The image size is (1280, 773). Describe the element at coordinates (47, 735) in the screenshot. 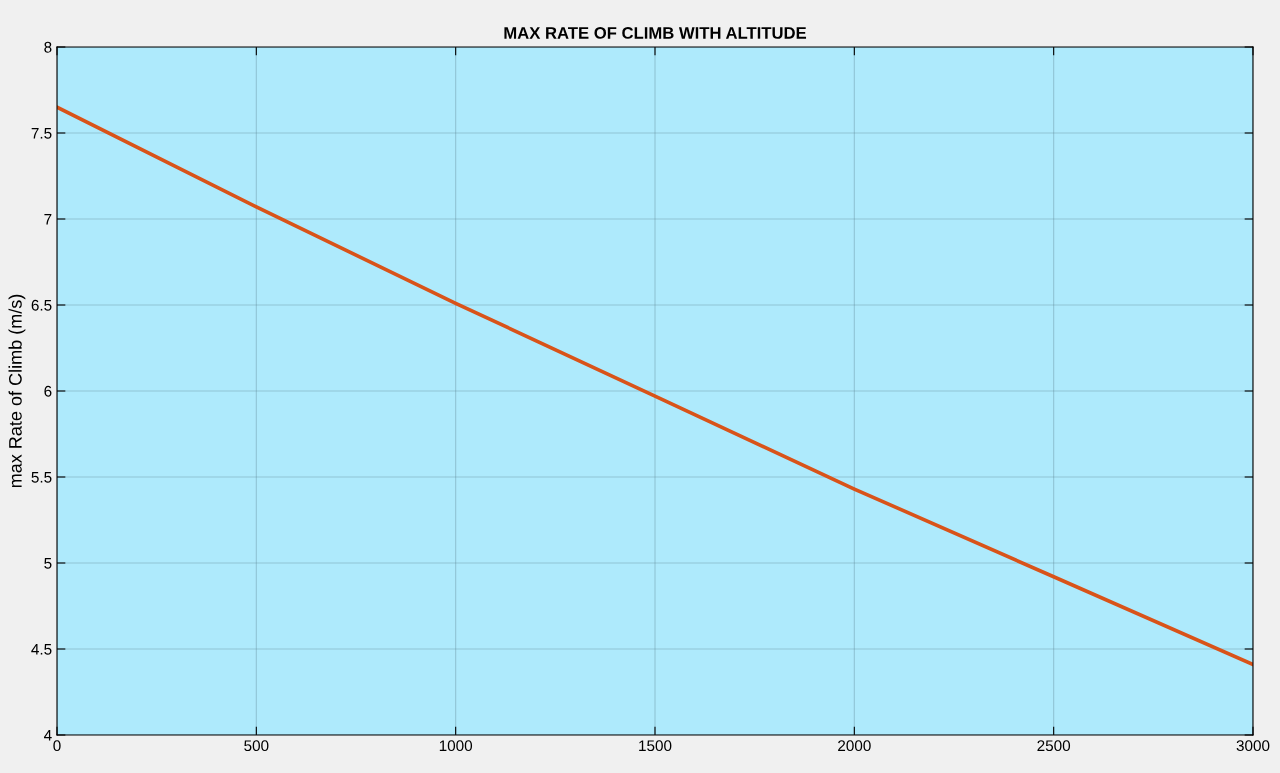

I see `y-tick-label: 4` at that location.